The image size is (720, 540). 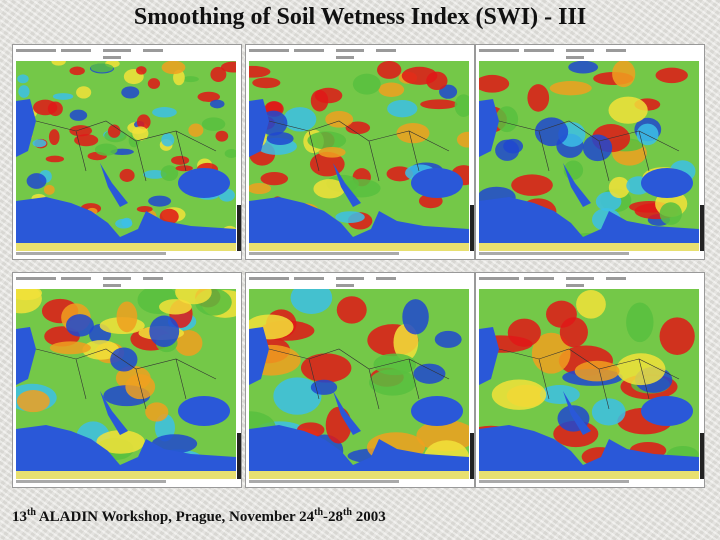 I want to click on footer-sup: th, so click(x=31, y=512).